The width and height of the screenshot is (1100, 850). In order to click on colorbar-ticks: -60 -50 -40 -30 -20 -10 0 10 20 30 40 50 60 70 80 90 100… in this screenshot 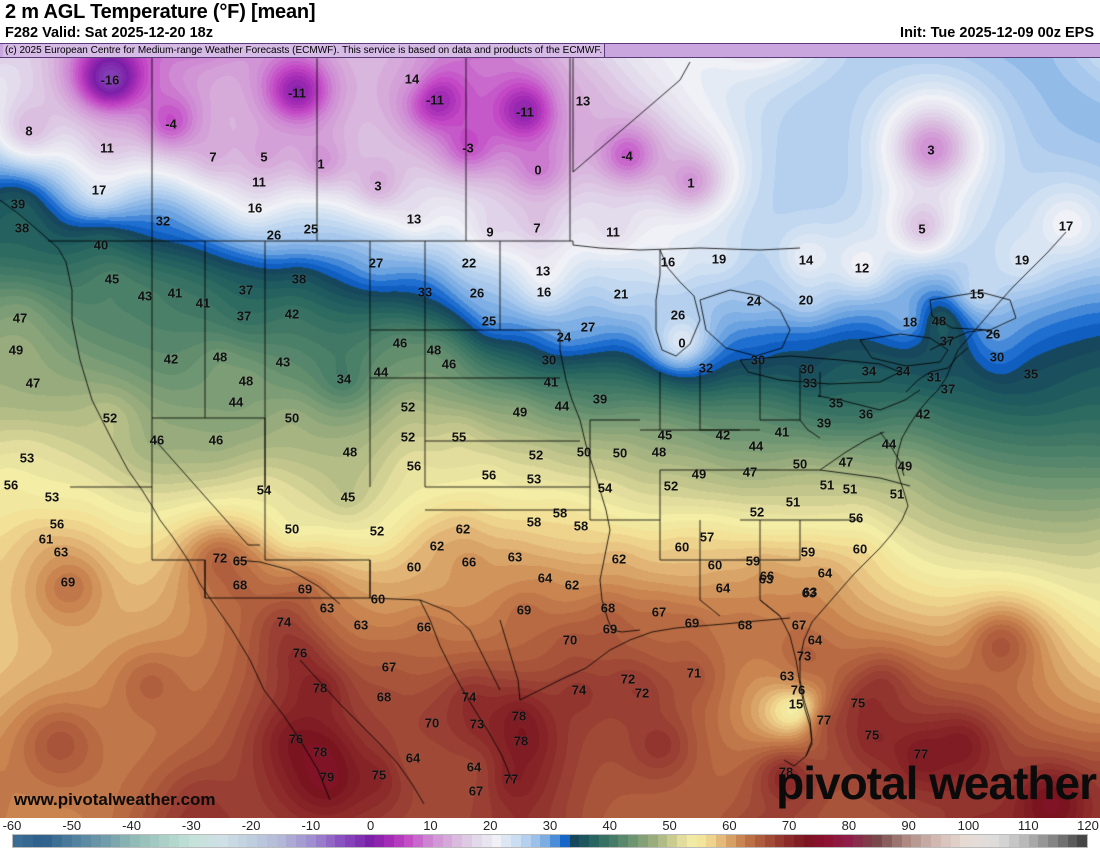, I will do `click(550, 826)`.